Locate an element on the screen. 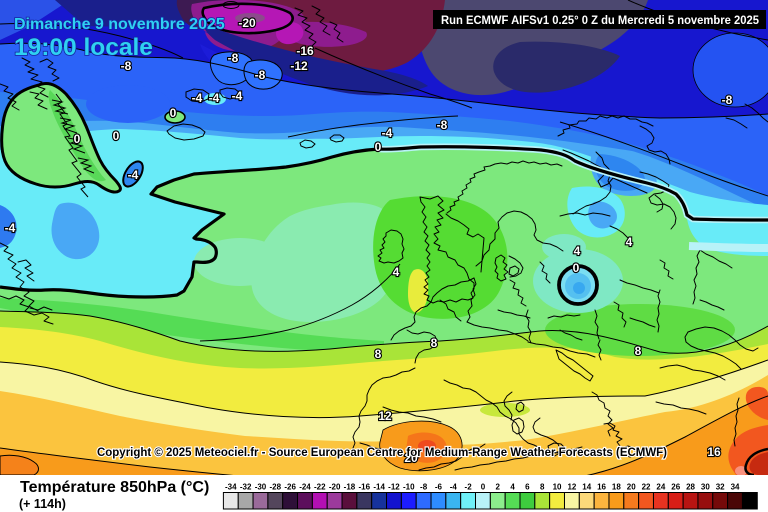 The width and height of the screenshot is (768, 512). svg-text: 24 is located at coordinates (660, 487).